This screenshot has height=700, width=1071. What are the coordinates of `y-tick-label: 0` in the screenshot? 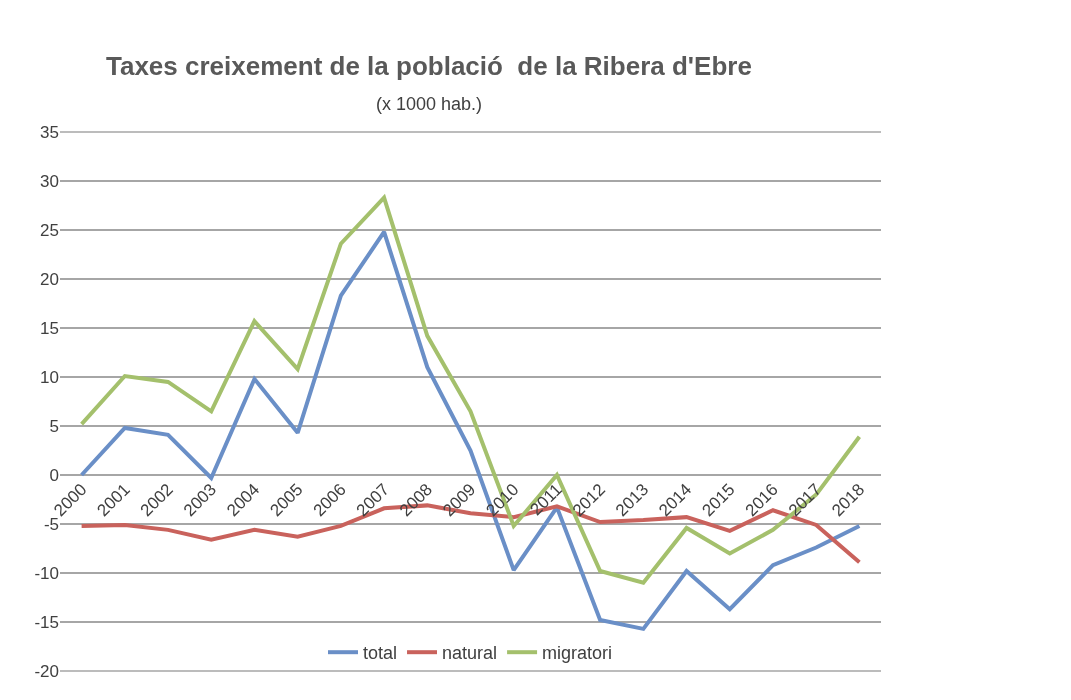 It's located at (54, 475).